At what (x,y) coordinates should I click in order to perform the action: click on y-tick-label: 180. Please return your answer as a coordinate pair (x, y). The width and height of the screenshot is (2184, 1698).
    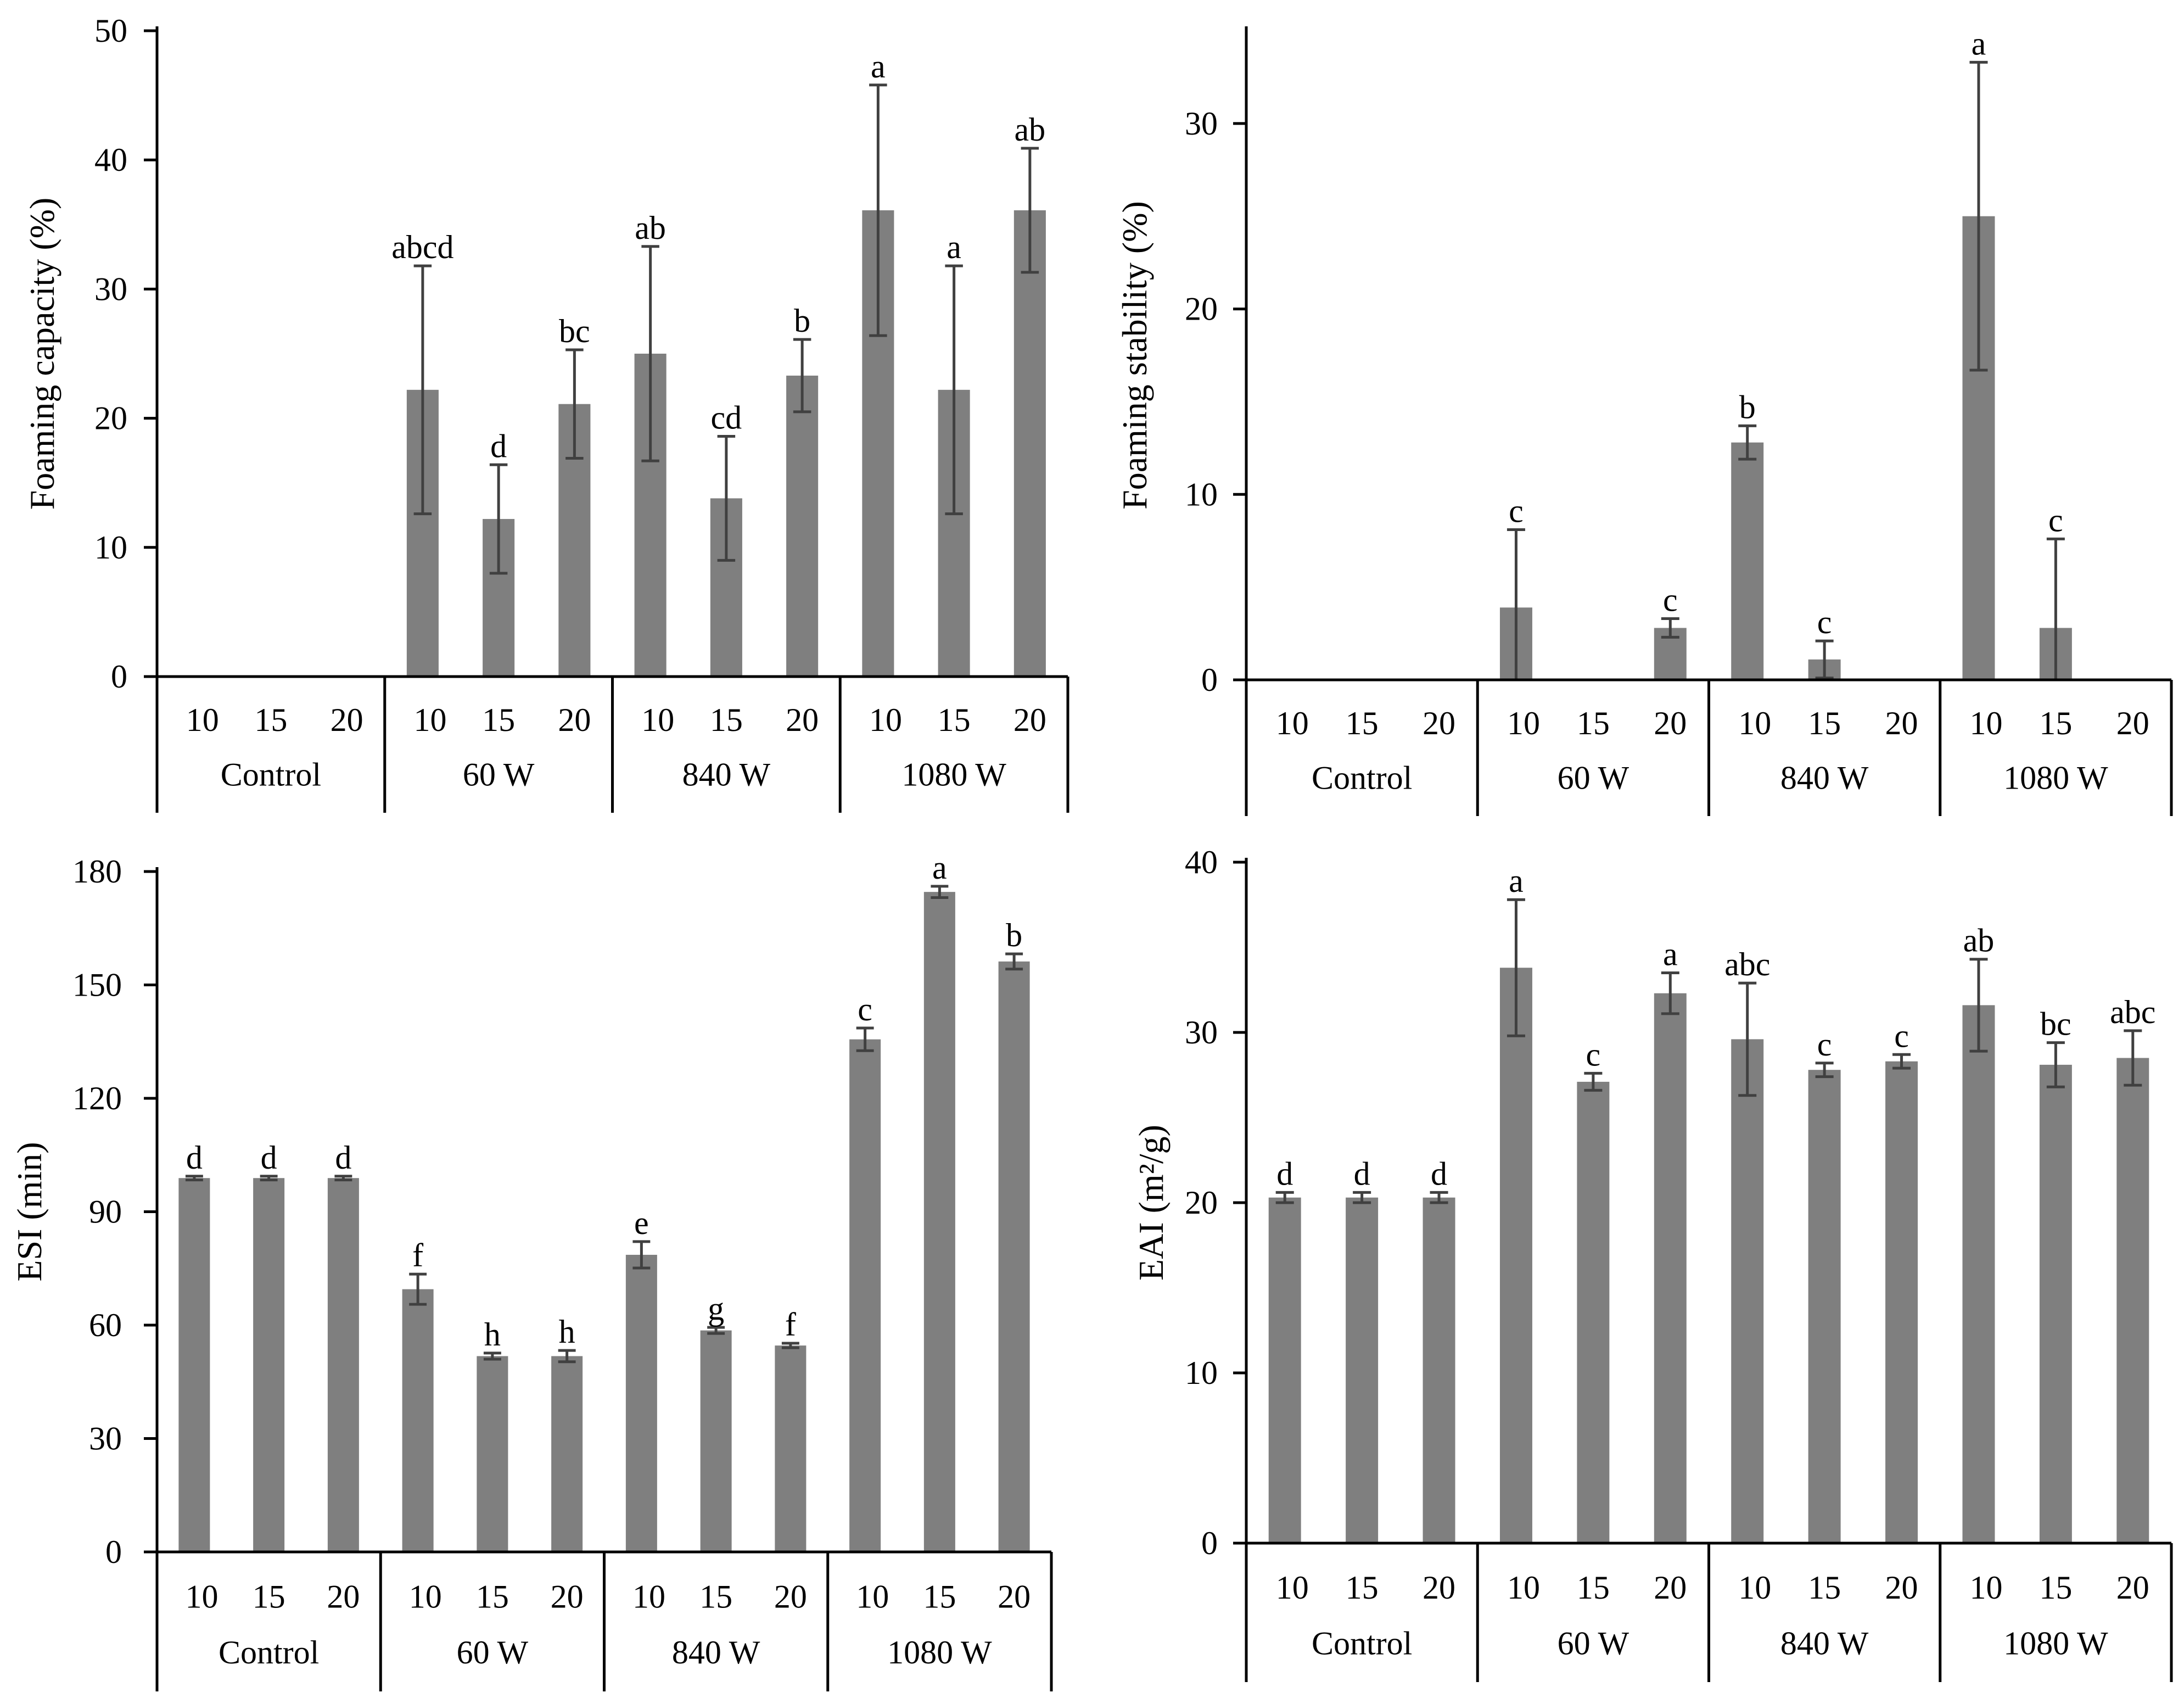
    Looking at the image, I should click on (97, 871).